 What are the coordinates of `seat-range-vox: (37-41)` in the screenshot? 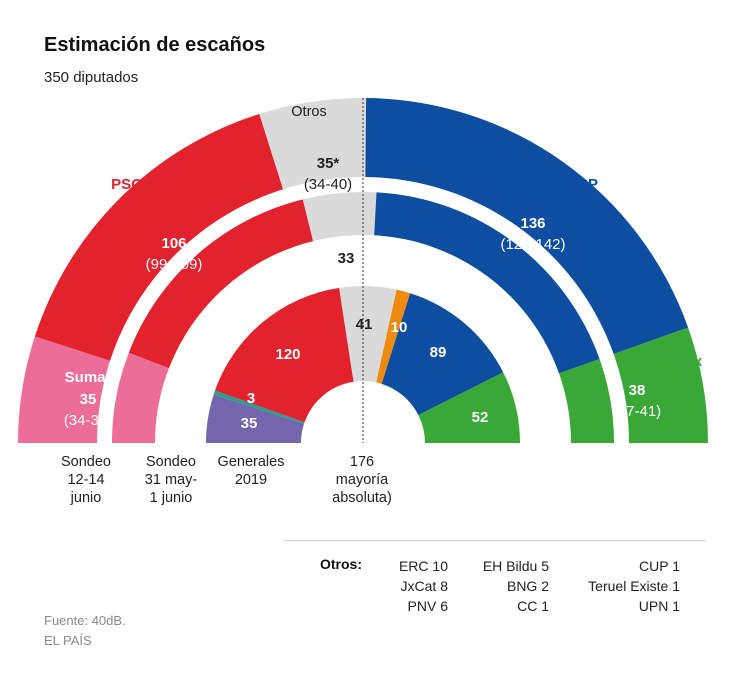 It's located at (637, 411).